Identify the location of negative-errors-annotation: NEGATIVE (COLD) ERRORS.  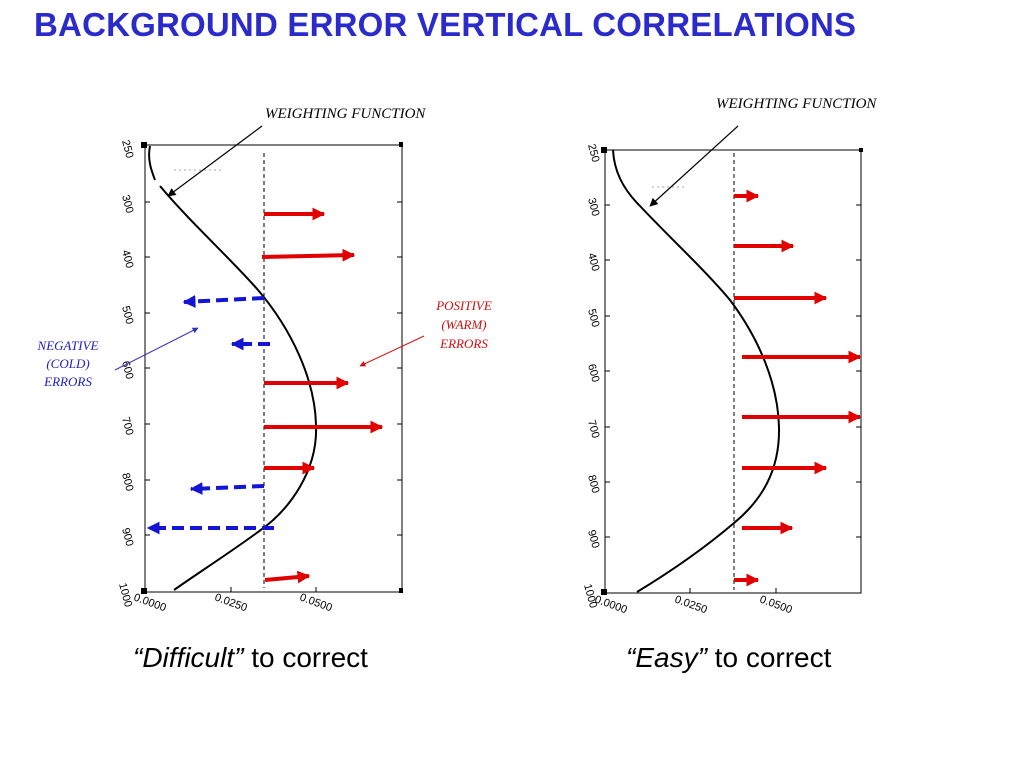
(118, 358).